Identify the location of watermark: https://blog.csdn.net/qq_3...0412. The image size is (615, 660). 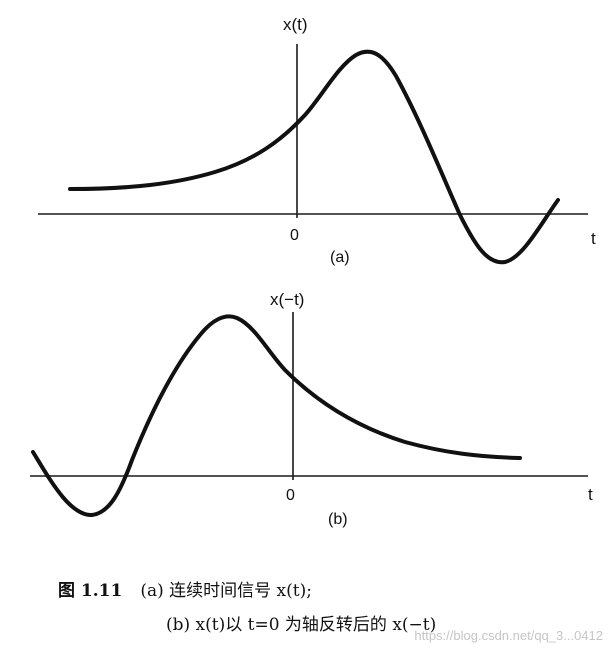
(508, 635).